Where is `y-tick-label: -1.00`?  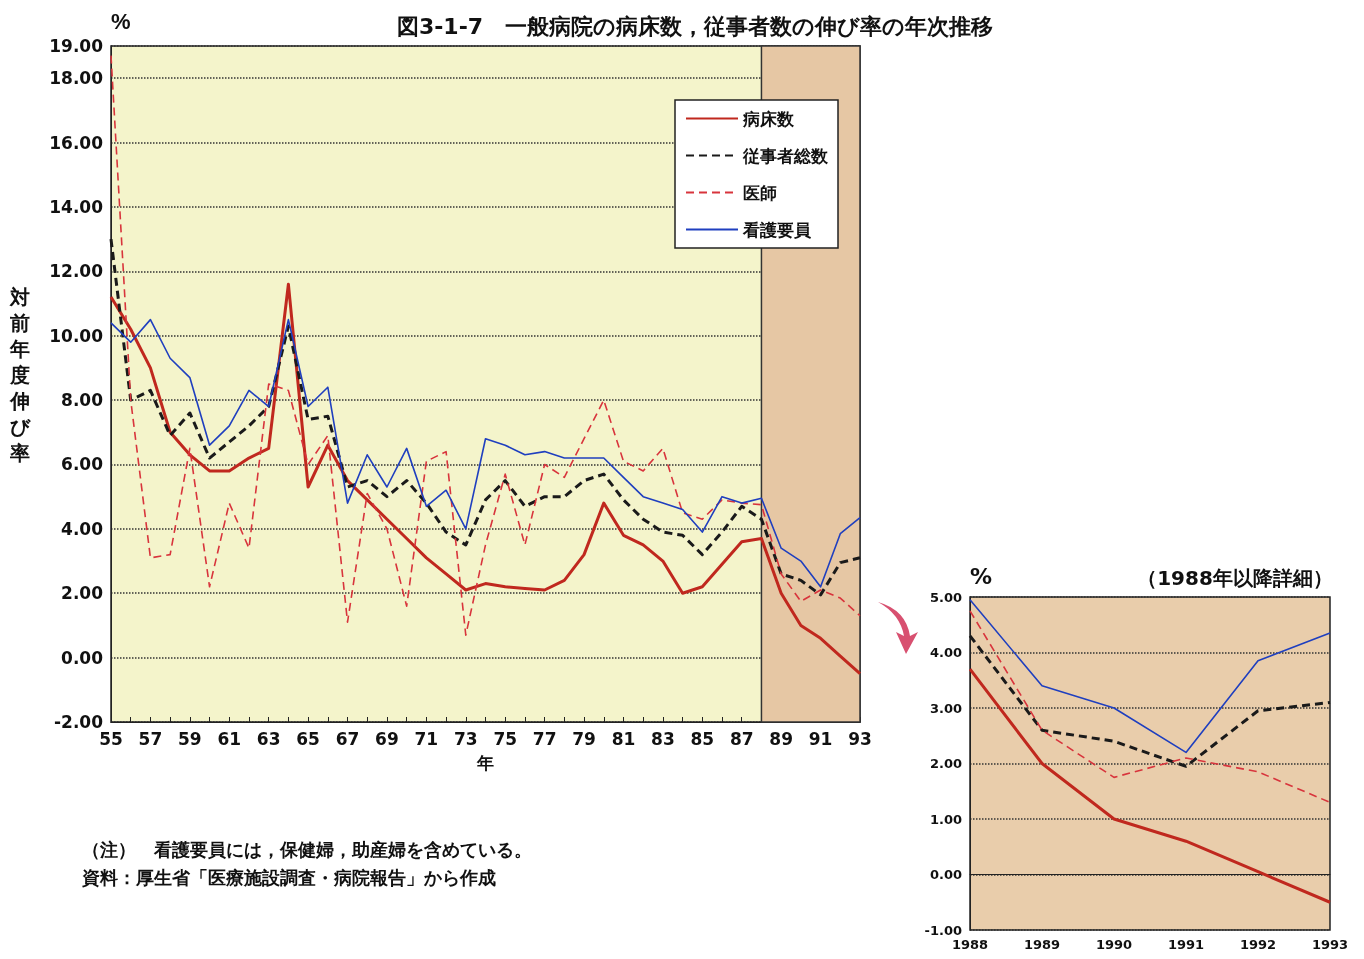
y-tick-label: -1.00 is located at coordinates (943, 930).